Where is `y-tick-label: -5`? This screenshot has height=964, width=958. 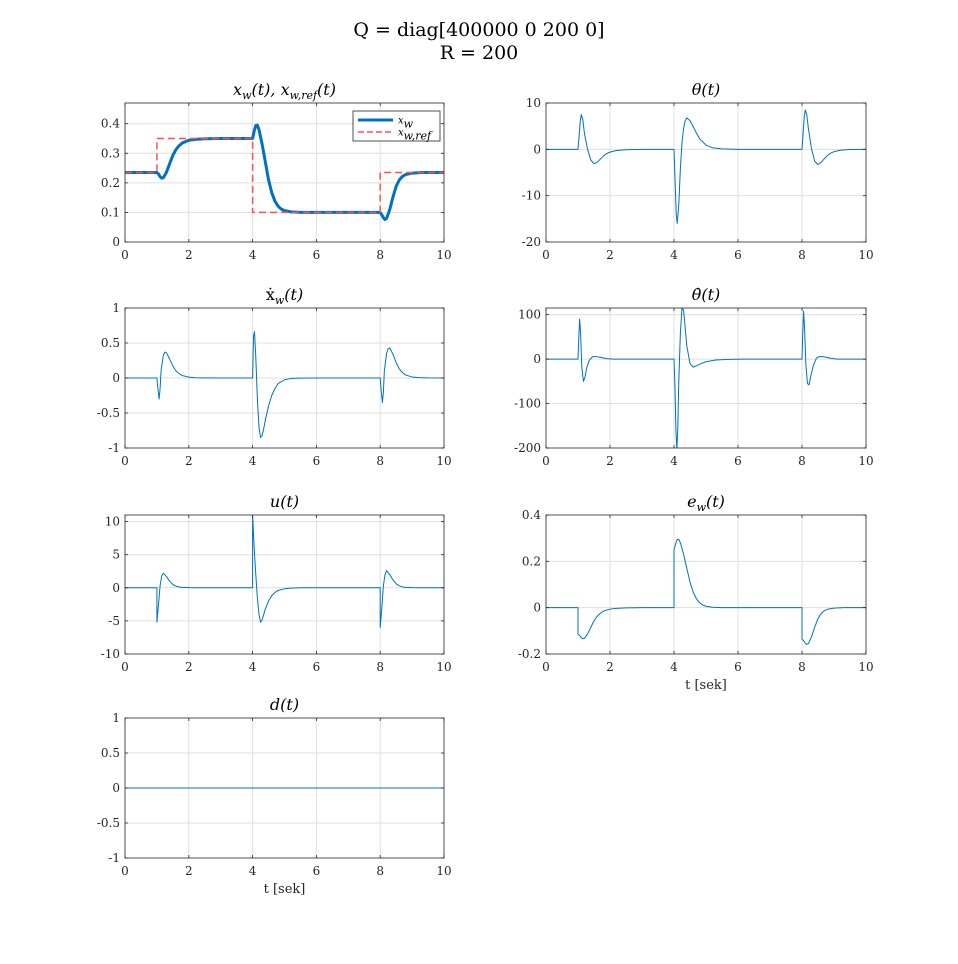 y-tick-label: -5 is located at coordinates (114, 621).